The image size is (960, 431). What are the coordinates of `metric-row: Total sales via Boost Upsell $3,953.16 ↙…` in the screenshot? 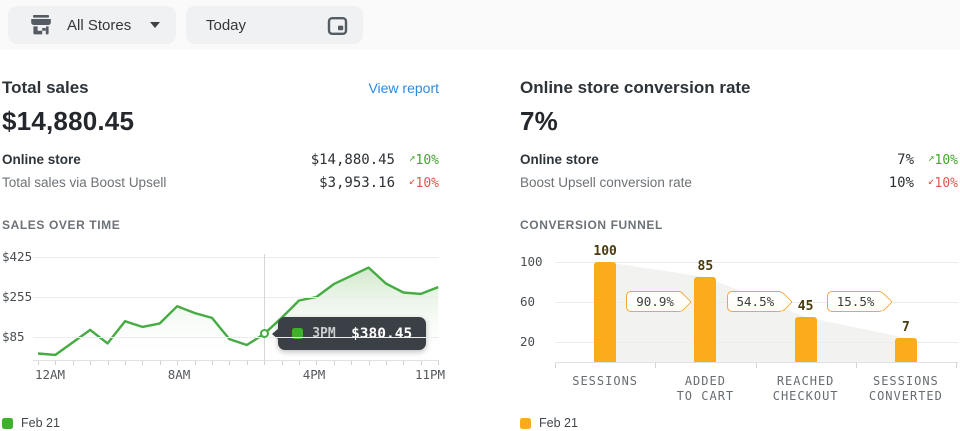 It's located at (220, 186).